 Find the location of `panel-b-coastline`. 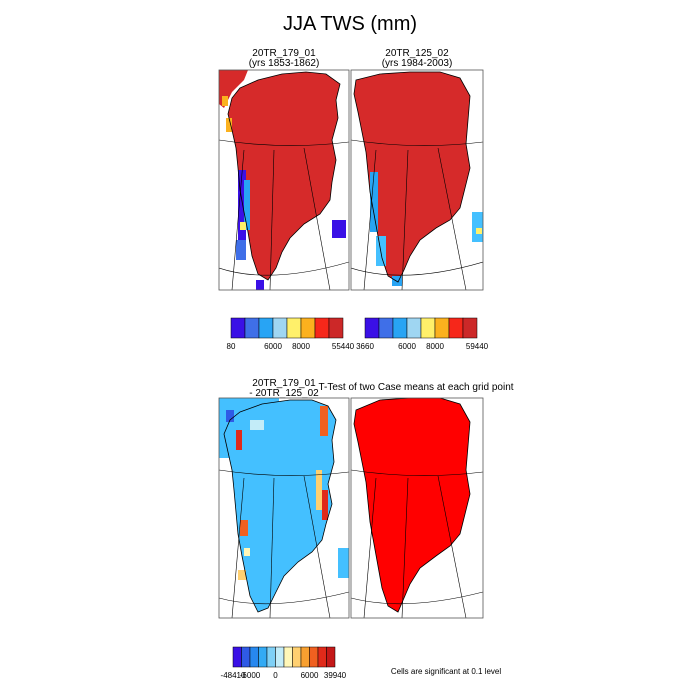

panel-b-coastline is located at coordinates (412, 177).